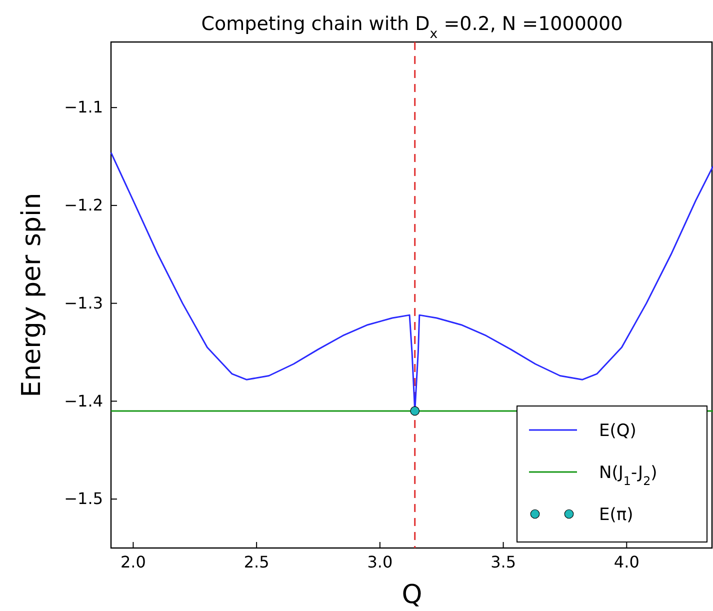 The height and width of the screenshot is (611, 713). I want to click on legend-label: N(J$_{1}$-J$_{2}$), so click(628, 475).